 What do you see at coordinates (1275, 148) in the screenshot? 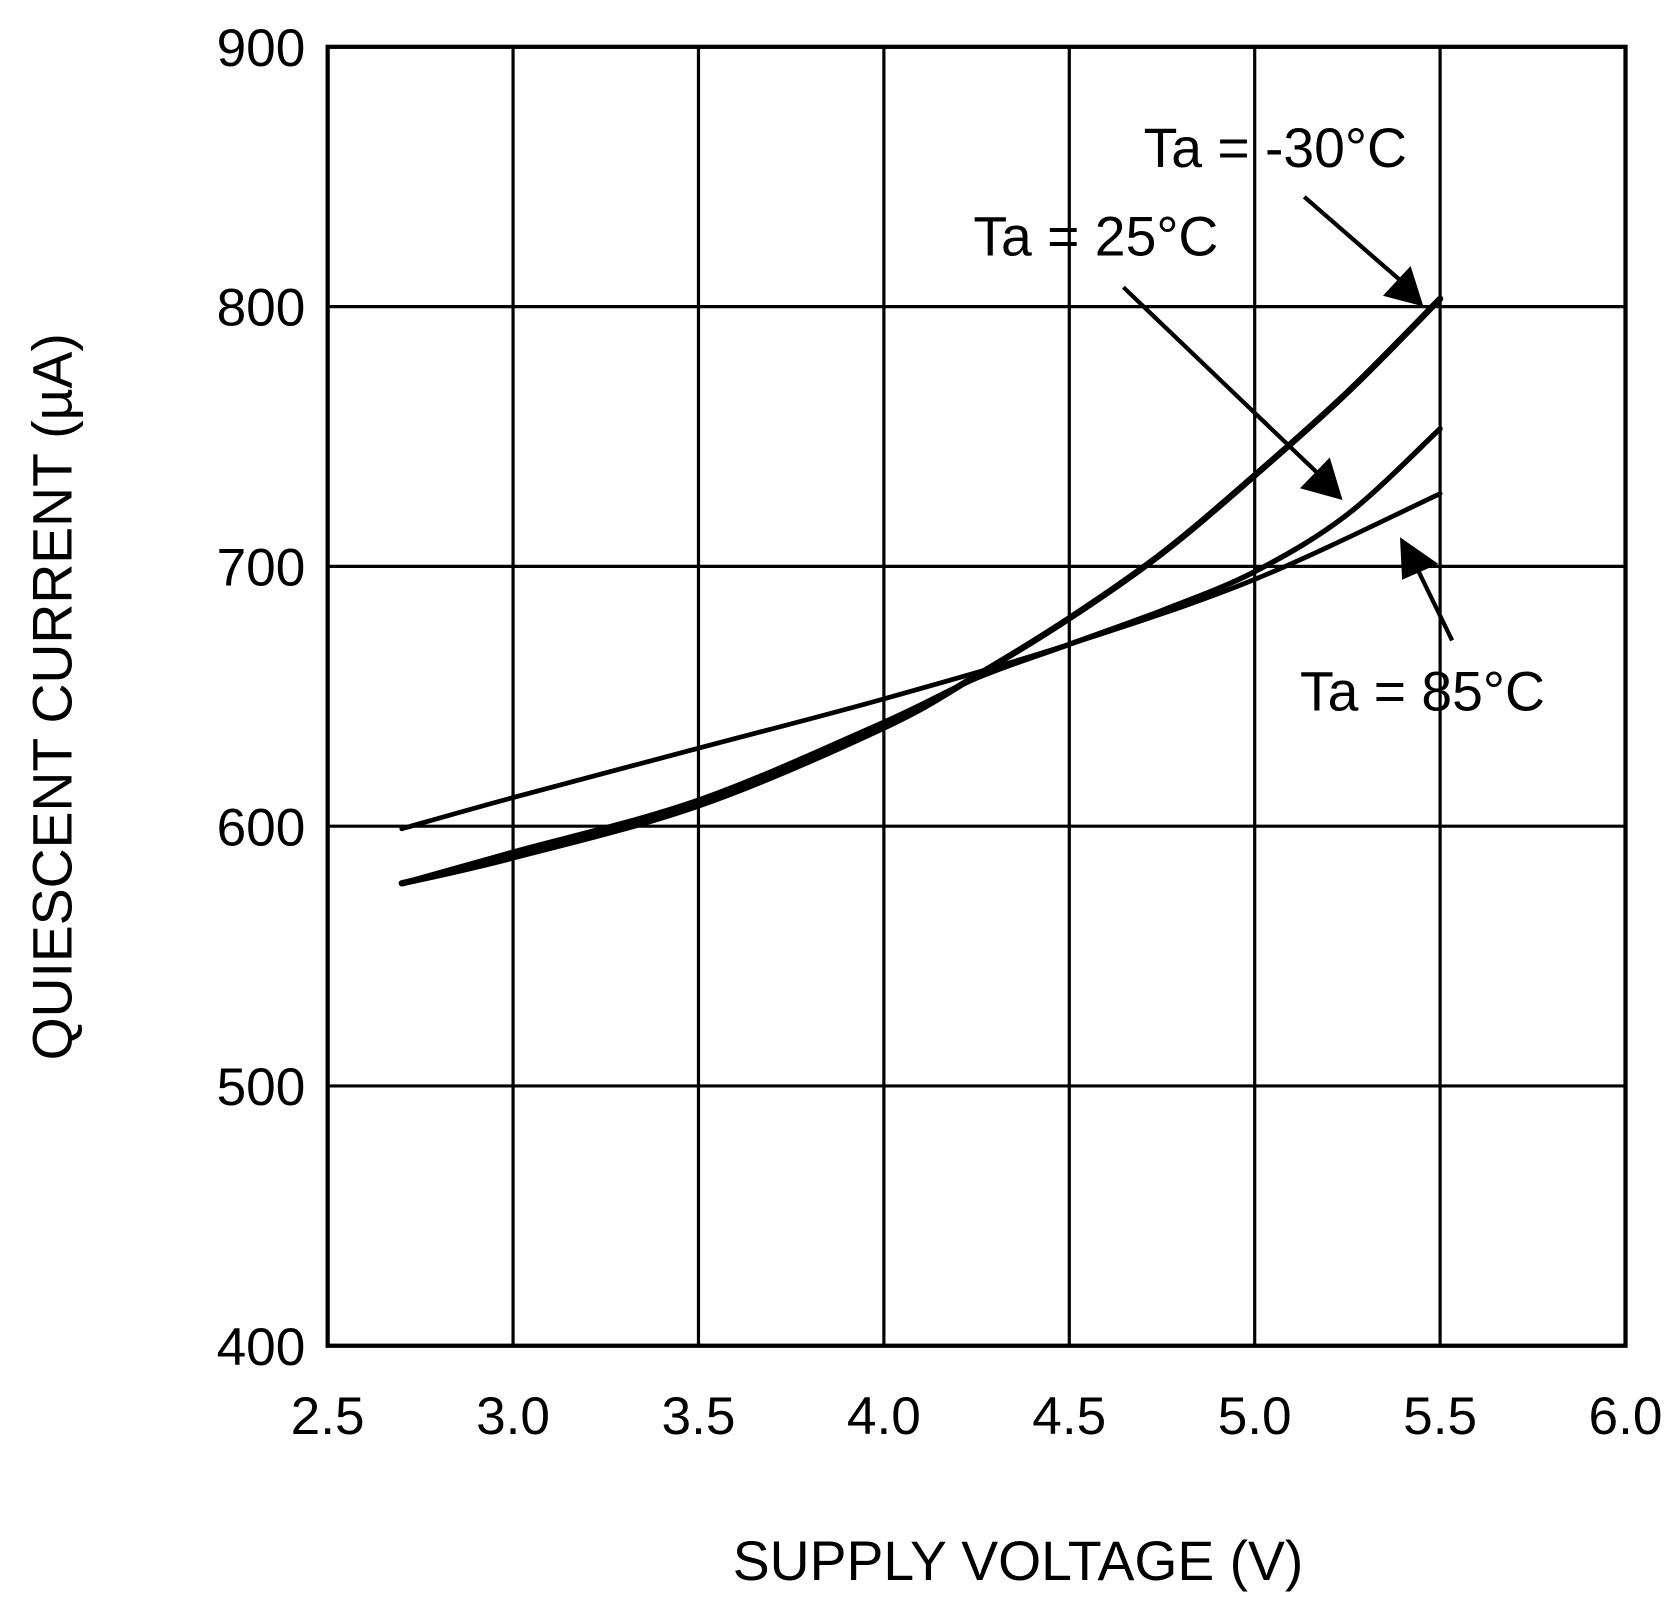
I see `annotation-label-minus30: Ta = -30°C` at bounding box center [1275, 148].